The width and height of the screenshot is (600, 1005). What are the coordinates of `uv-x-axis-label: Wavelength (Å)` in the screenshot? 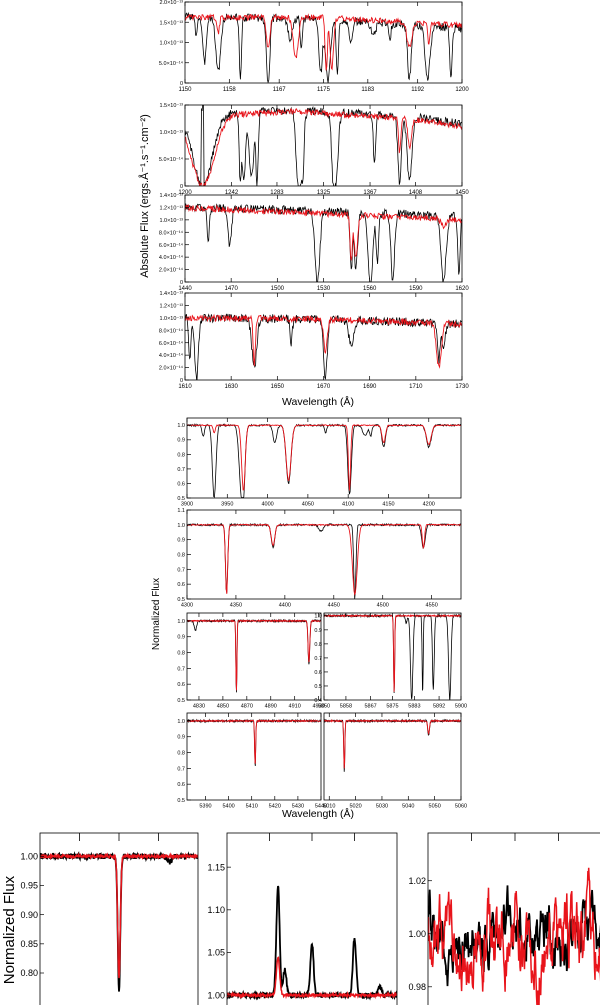 It's located at (318, 401).